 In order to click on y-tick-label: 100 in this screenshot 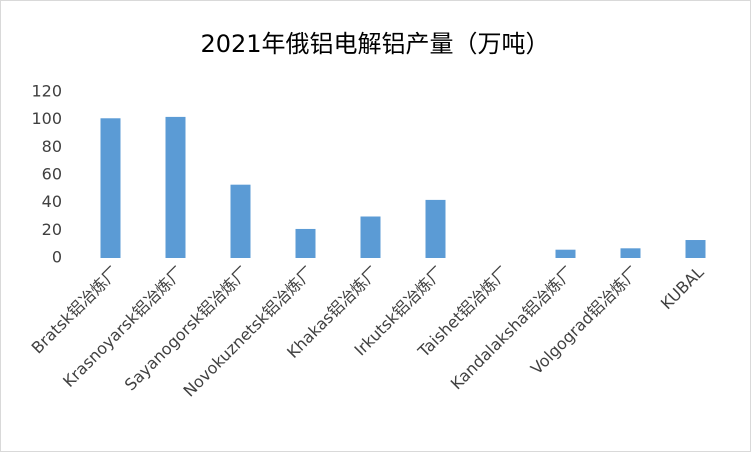, I will do `click(46, 118)`.